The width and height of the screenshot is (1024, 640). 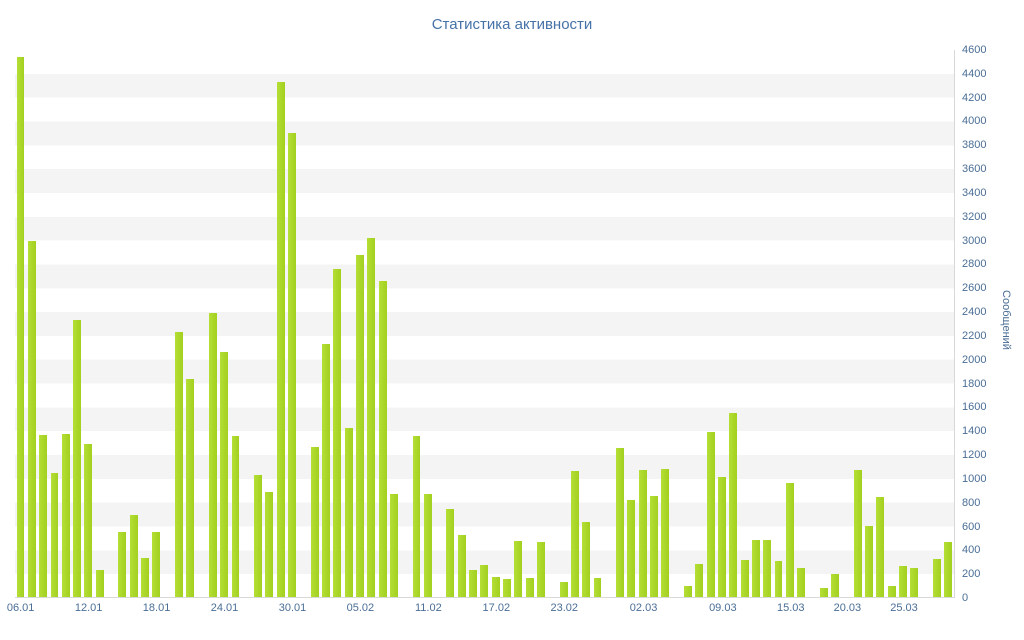 What do you see at coordinates (974, 455) in the screenshot?
I see `y-axis-tick-label: 1200` at bounding box center [974, 455].